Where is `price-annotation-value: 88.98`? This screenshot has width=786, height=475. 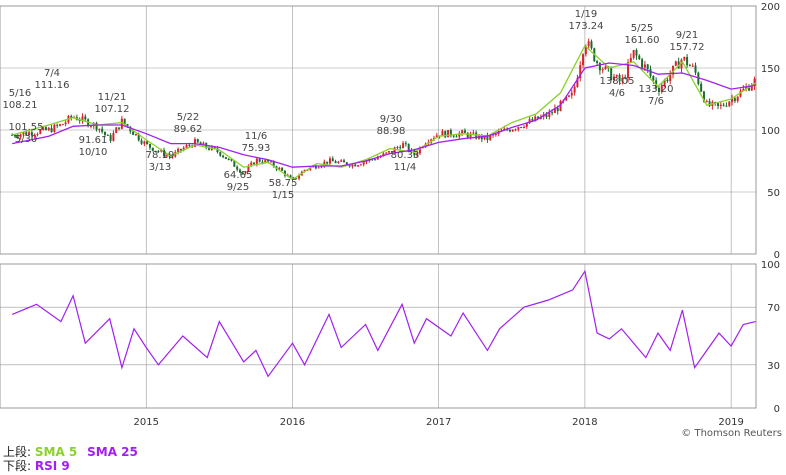 price-annotation-value: 88.98 is located at coordinates (391, 131).